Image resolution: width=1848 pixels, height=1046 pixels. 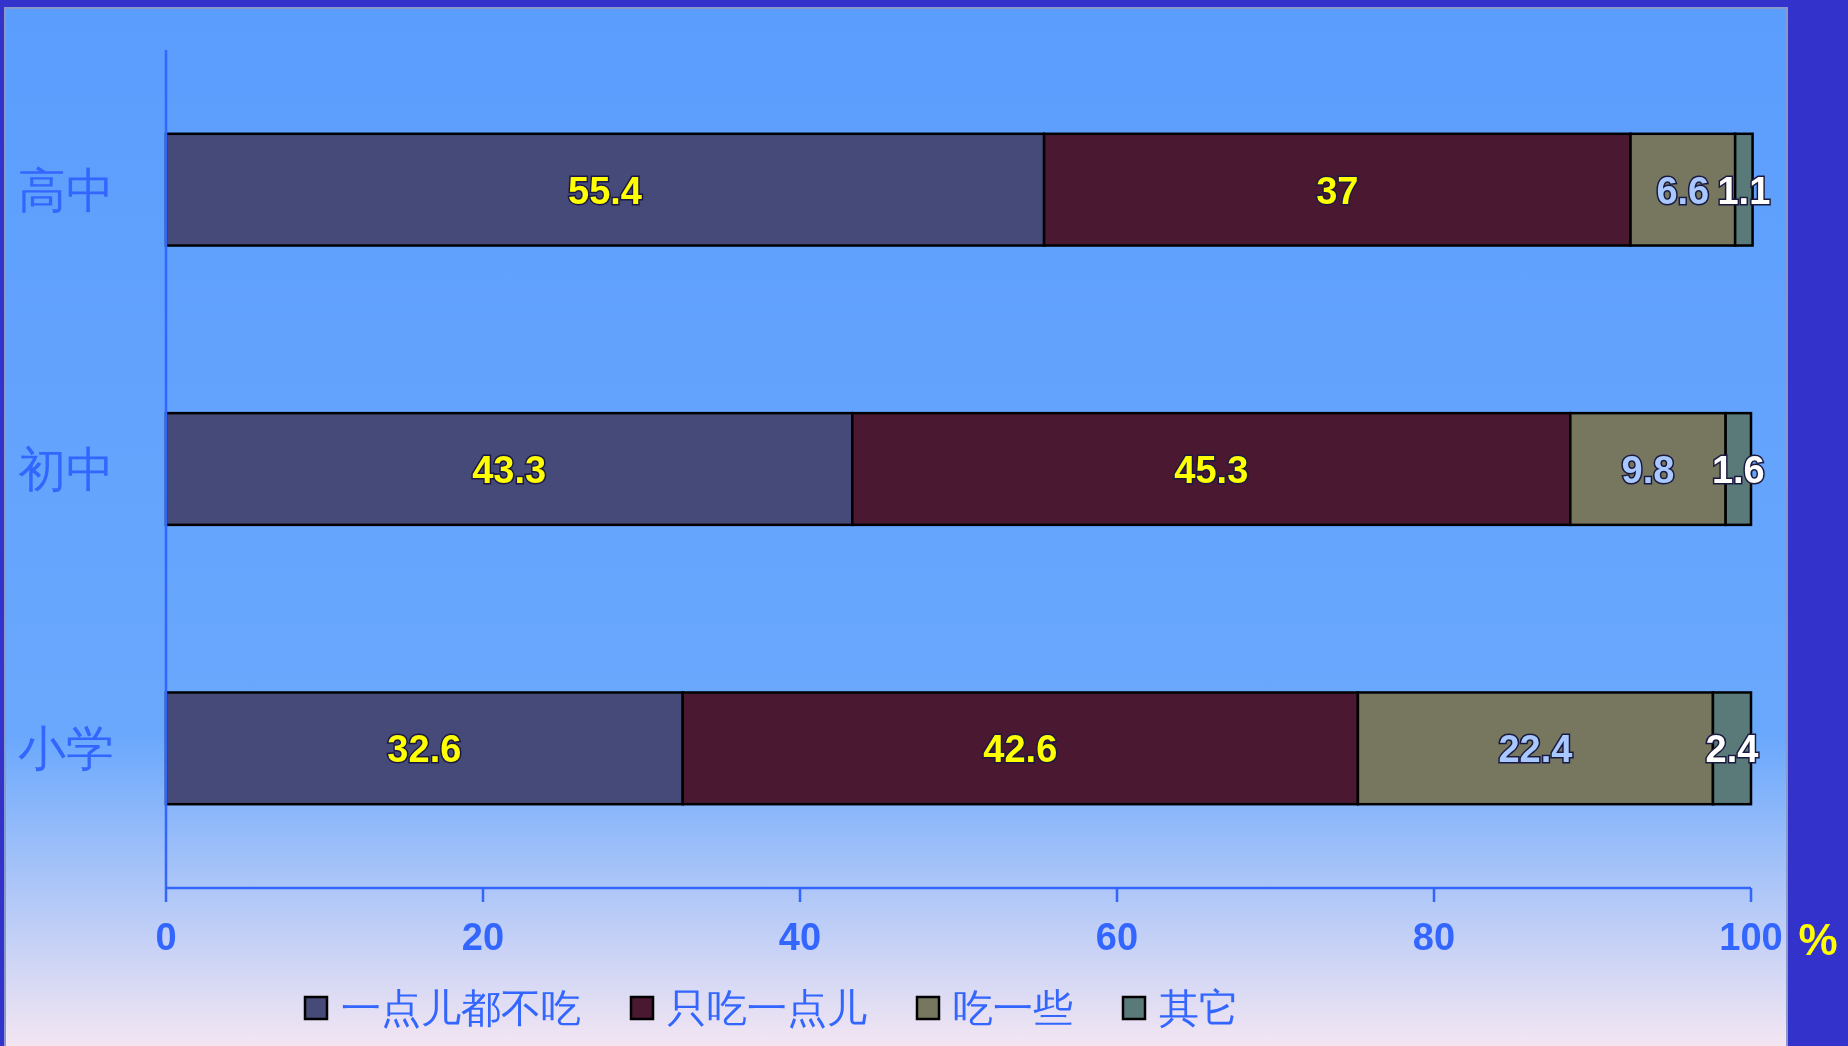 What do you see at coordinates (1020, 749) in the screenshot?
I see `data-label: 42.6` at bounding box center [1020, 749].